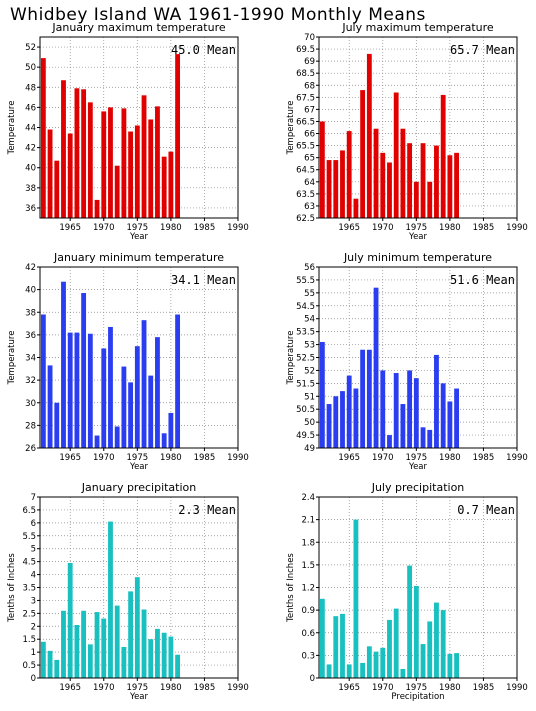 The image size is (536, 711). I want to click on bar-1961, so click(43, 659).